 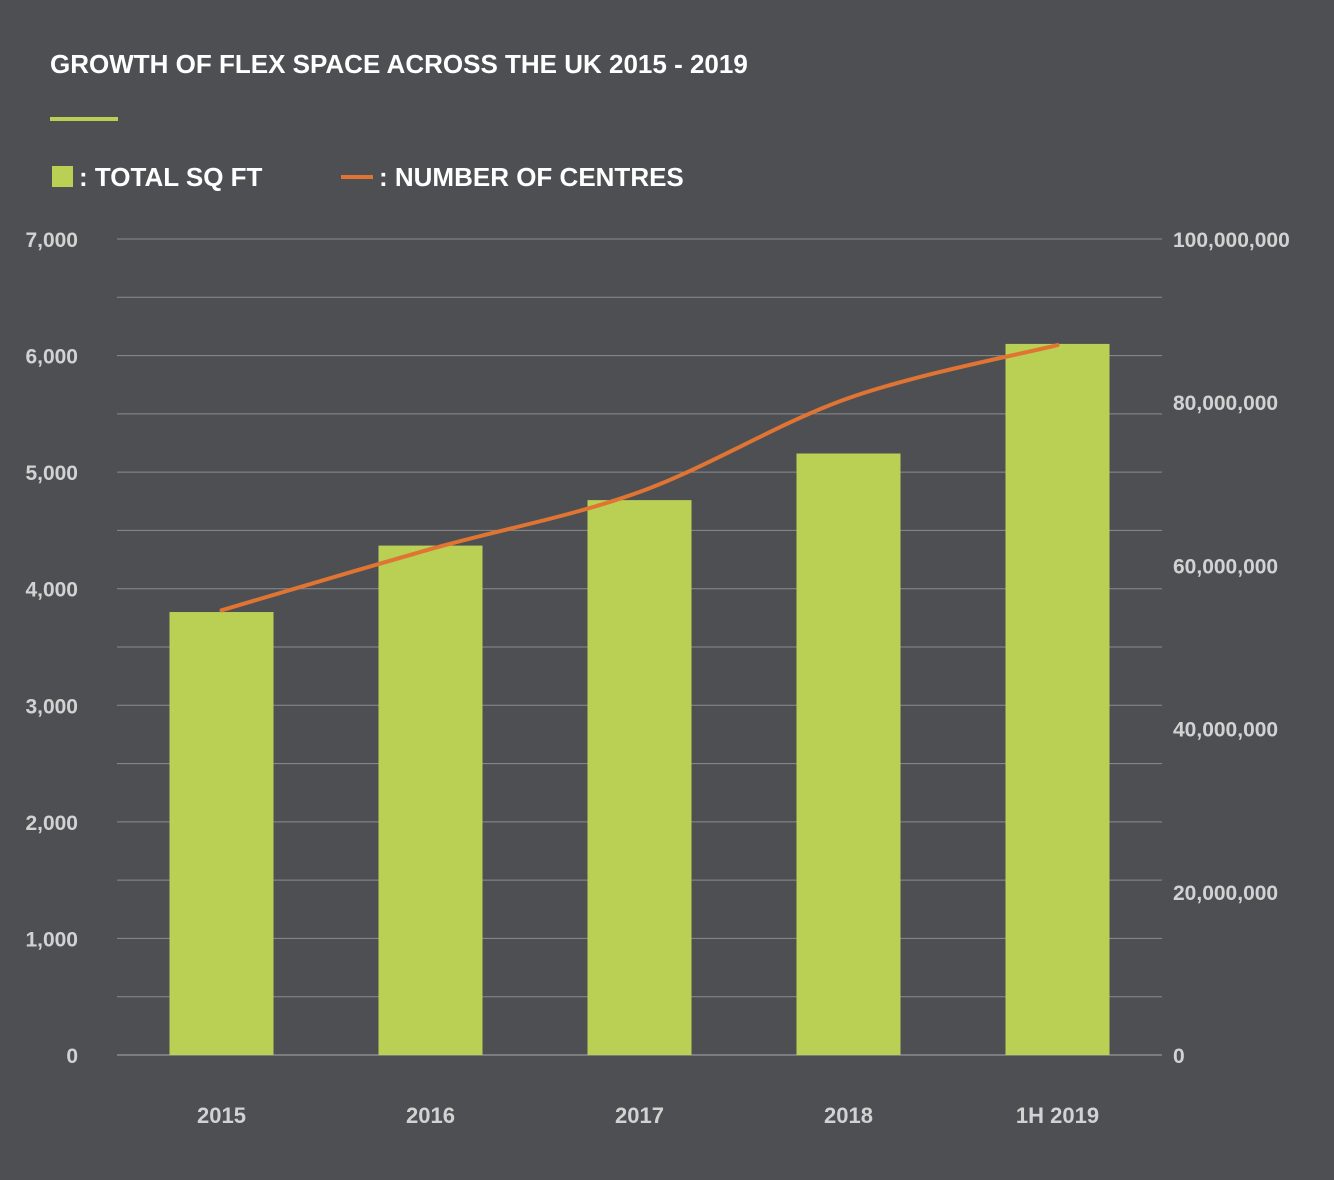 I want to click on legend-bar-swatch, so click(x=62, y=176).